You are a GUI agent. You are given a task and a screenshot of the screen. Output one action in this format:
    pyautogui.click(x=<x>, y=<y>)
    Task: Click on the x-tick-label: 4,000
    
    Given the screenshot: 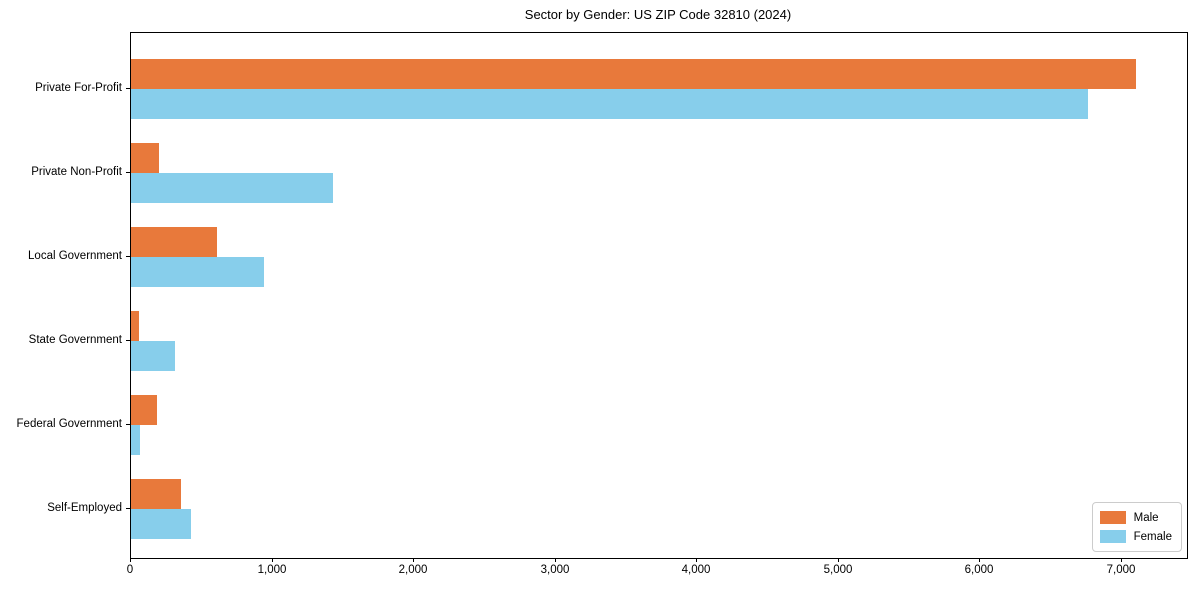 What is the action you would take?
    pyautogui.click(x=696, y=570)
    